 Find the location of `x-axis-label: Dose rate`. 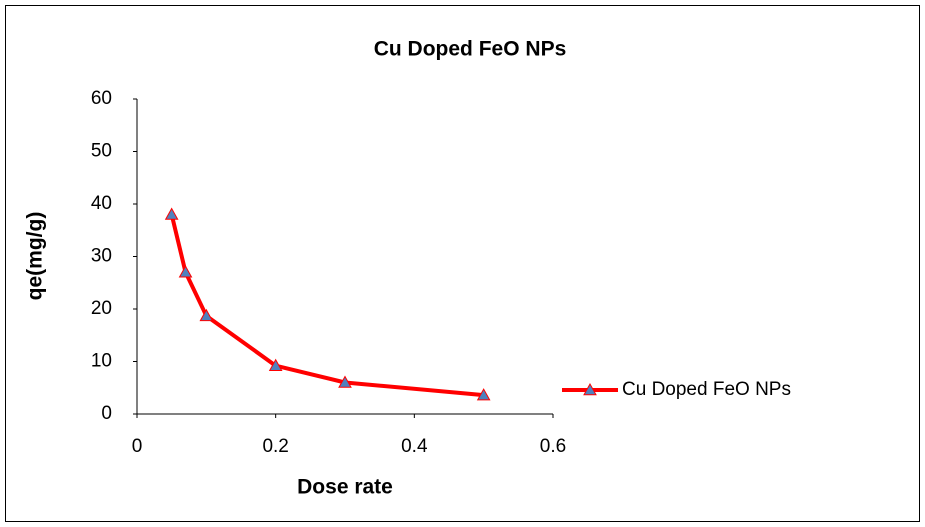

x-axis-label: Dose rate is located at coordinates (345, 487).